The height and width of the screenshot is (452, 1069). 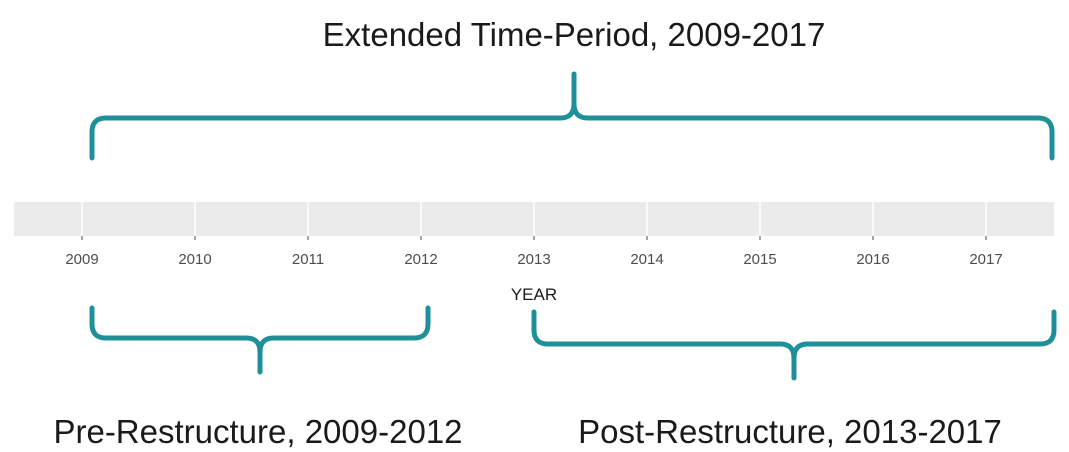 What do you see at coordinates (759, 259) in the screenshot?
I see `tick-label: 2015` at bounding box center [759, 259].